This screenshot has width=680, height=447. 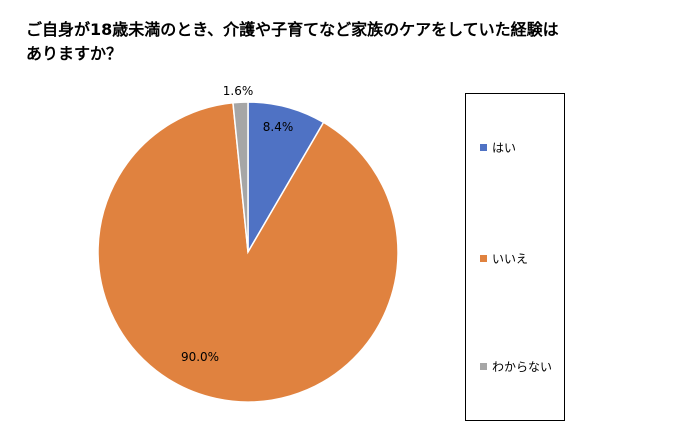 What do you see at coordinates (200, 357) in the screenshot?
I see `data-label-iie: 90.0%` at bounding box center [200, 357].